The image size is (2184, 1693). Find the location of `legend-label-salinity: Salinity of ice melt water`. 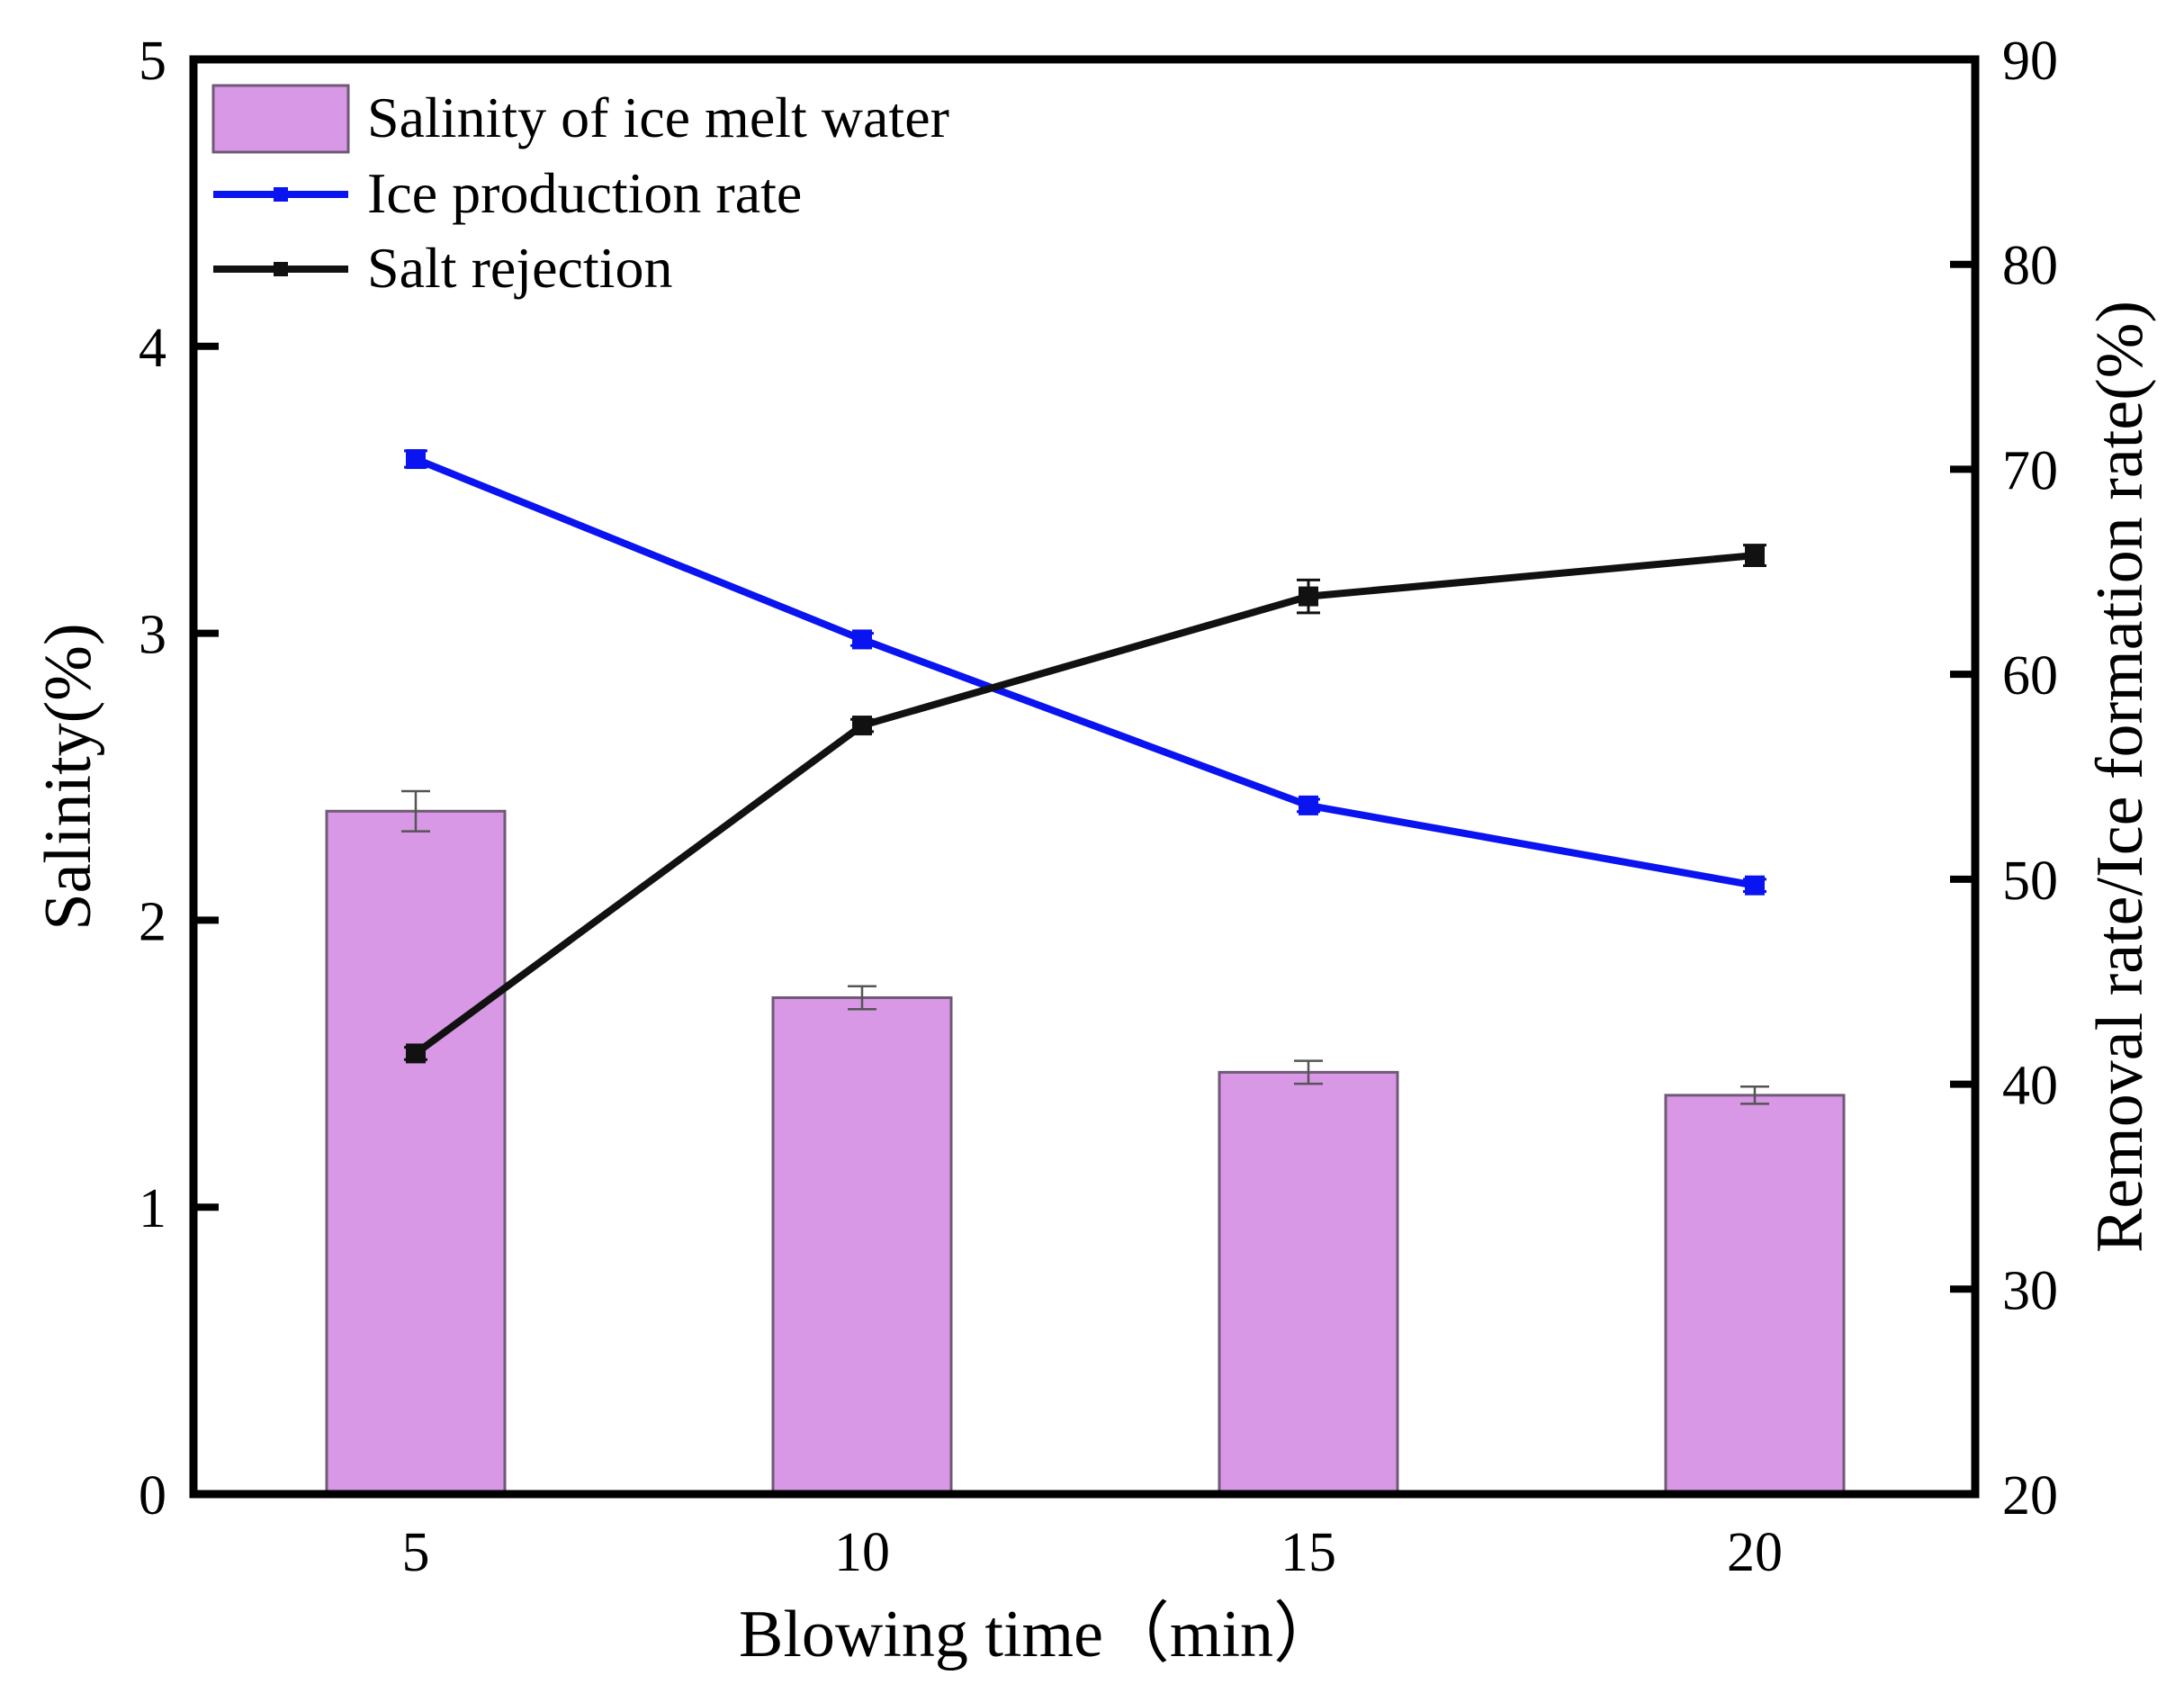

legend-label-salinity: Salinity of ice melt water is located at coordinates (658, 118).